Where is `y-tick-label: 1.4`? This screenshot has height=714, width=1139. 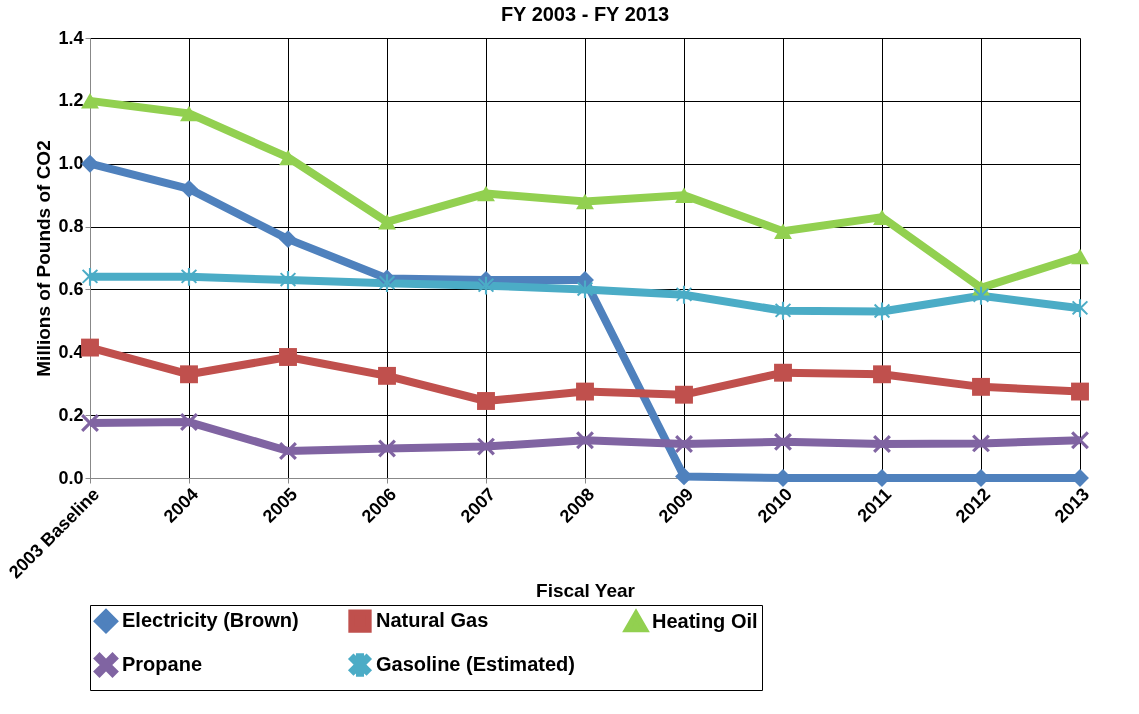
y-tick-label: 1.4 is located at coordinates (71, 37).